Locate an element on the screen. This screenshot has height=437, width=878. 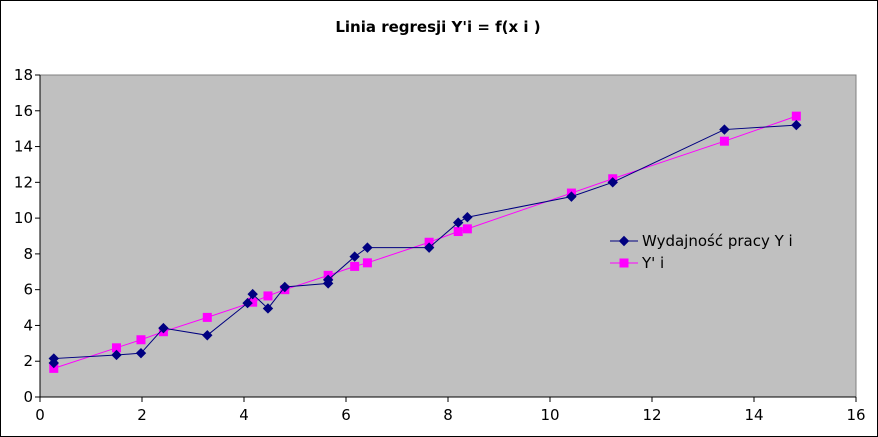
y-tick-label: 10 is located at coordinates (23, 218).